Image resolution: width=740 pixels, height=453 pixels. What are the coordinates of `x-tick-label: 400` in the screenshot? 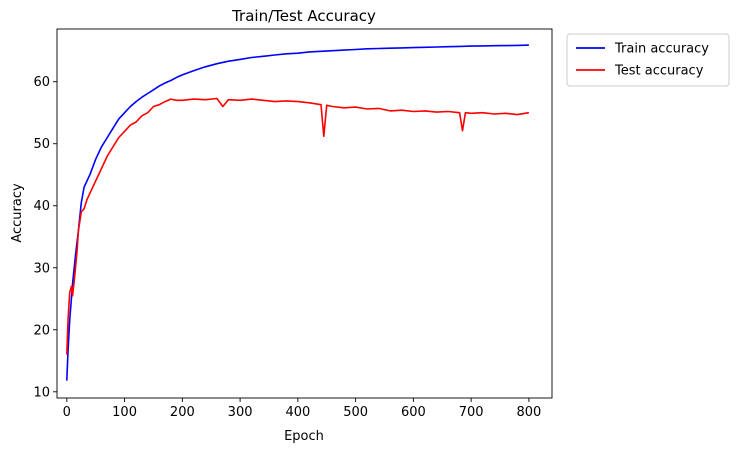 It's located at (297, 412).